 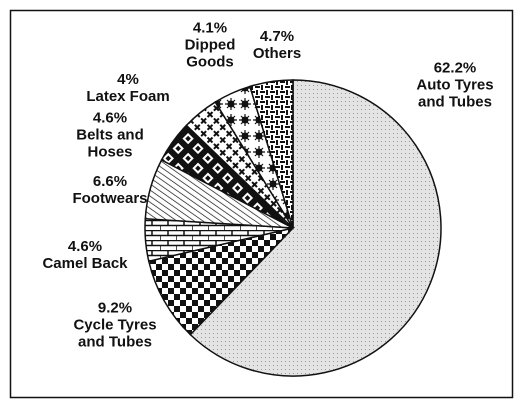 What do you see at coordinates (110, 143) in the screenshot?
I see `slice-category-label: Belts and Hoses` at bounding box center [110, 143].